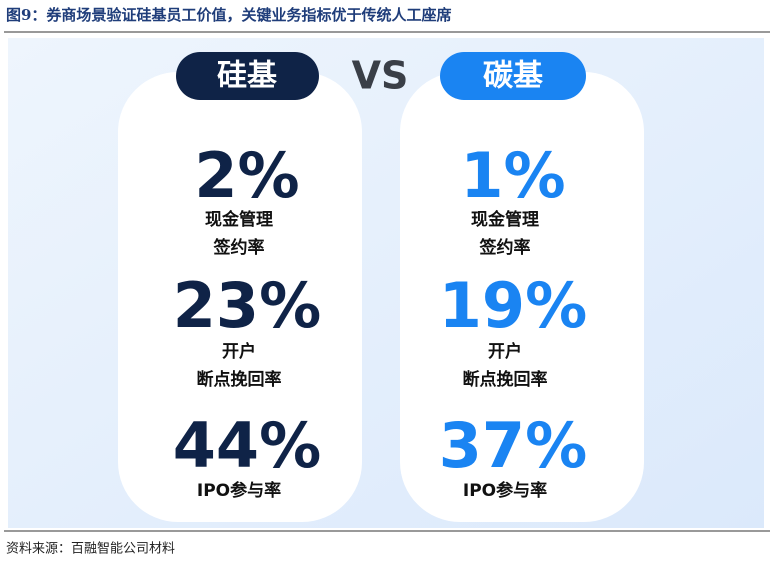  Describe the element at coordinates (512, 175) in the screenshot. I see `metric-value: 1%` at that location.